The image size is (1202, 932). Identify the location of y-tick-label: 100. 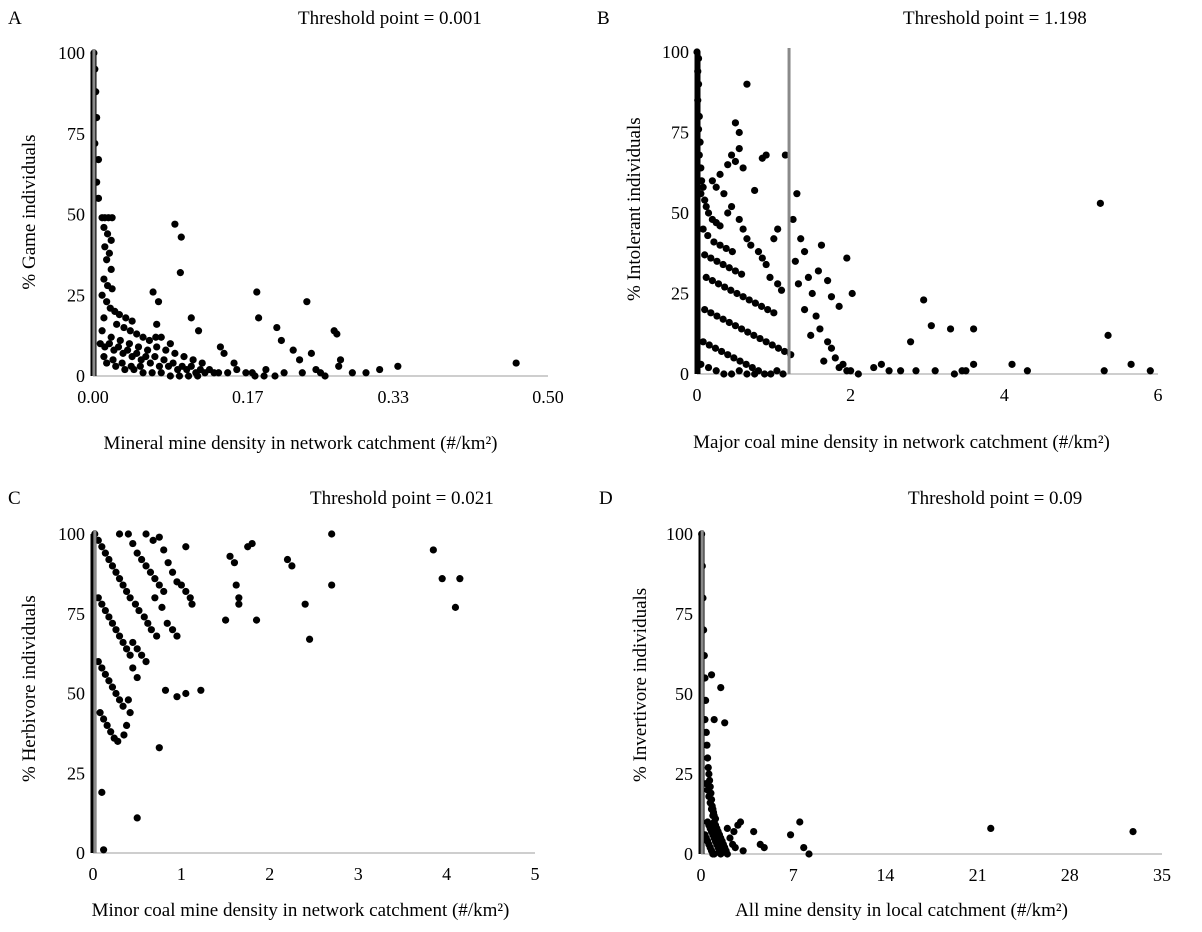
(679, 534).